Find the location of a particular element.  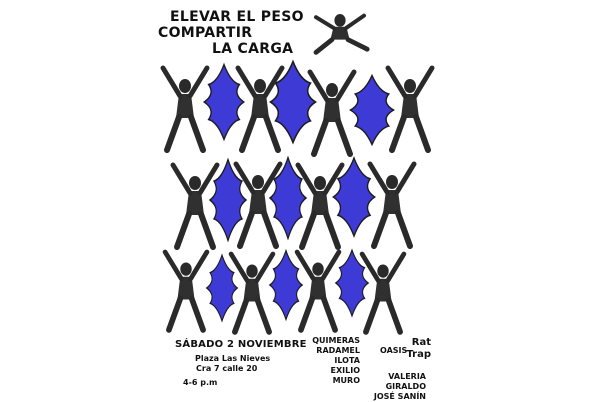

artist-list-extra: VALERIA GIRALDO JOSÉ SANÍN is located at coordinates (386, 387).